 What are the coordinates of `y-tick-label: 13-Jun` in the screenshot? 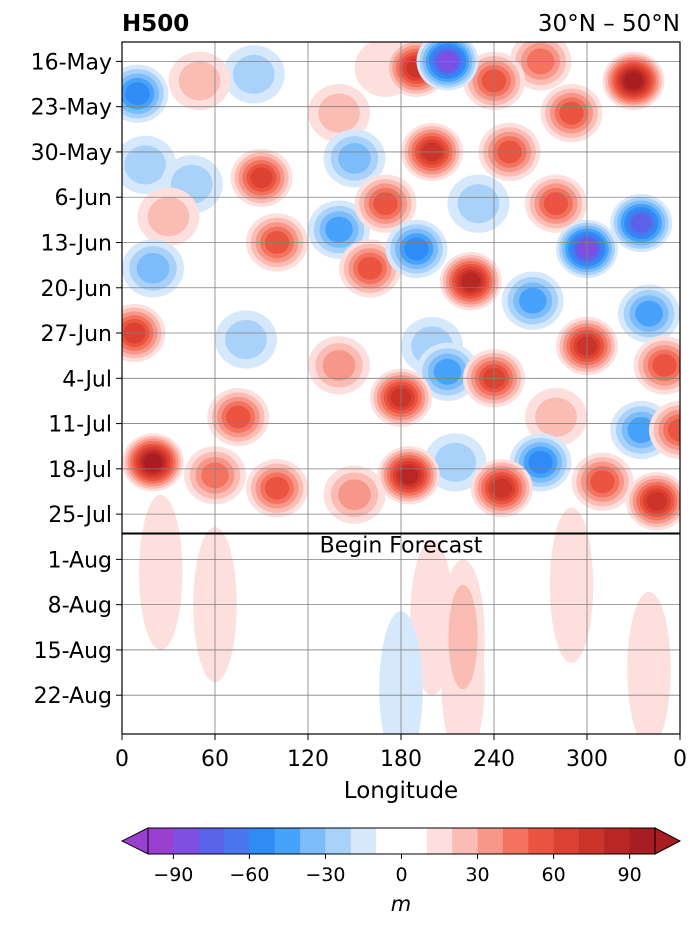 It's located at (76, 243).